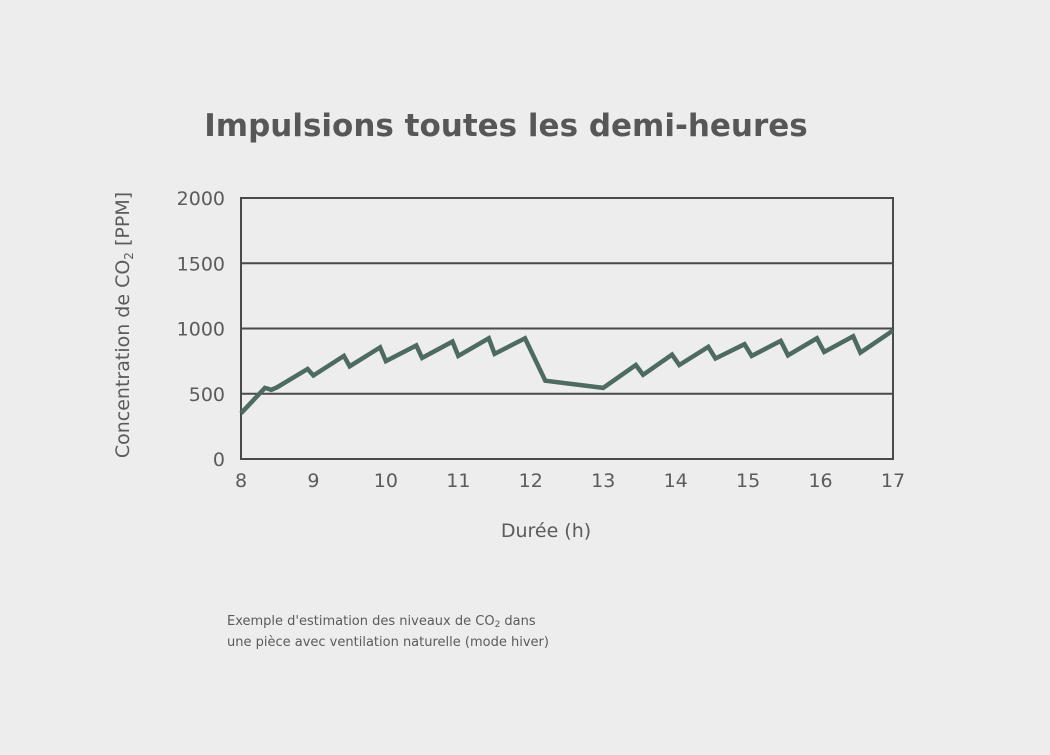 This screenshot has height=755, width=1050. What do you see at coordinates (201, 199) in the screenshot?
I see `y-tick-label: 2000` at bounding box center [201, 199].